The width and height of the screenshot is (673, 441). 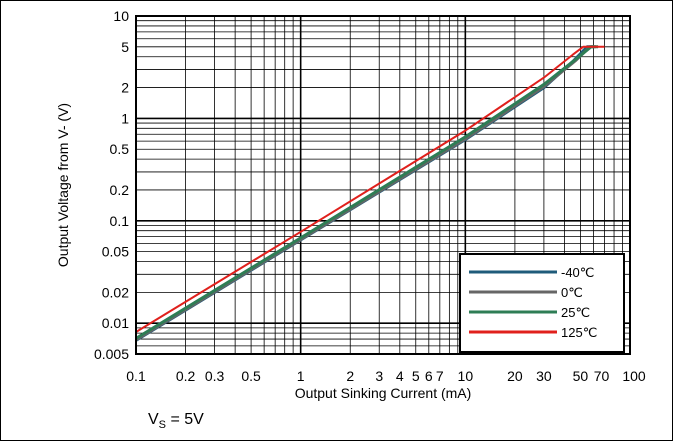 What do you see at coordinates (301, 376) in the screenshot?
I see `x-tick-label: 1` at bounding box center [301, 376].